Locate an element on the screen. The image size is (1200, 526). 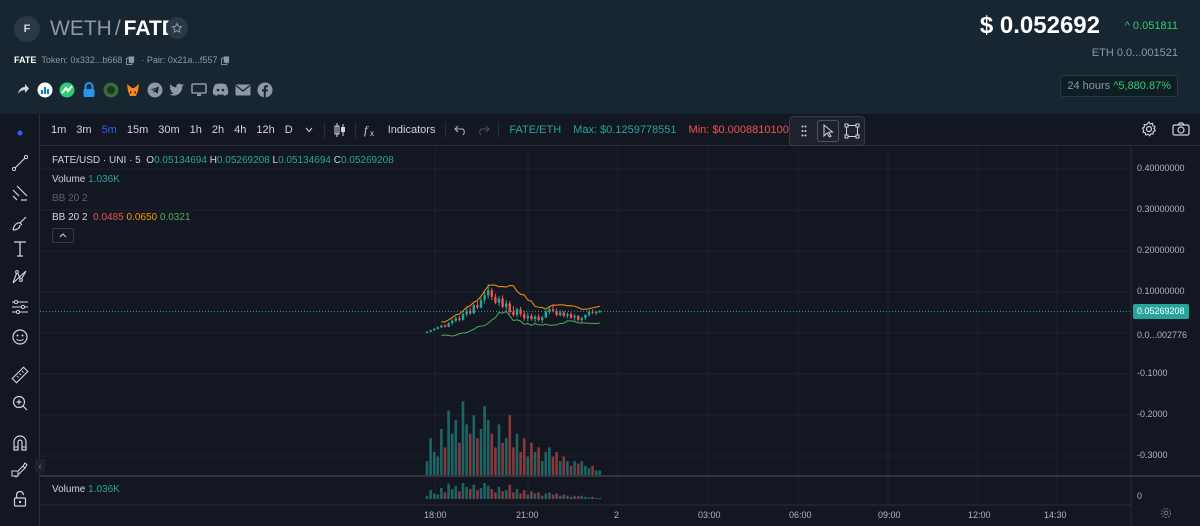
lock-icon is located at coordinates (88, 89).